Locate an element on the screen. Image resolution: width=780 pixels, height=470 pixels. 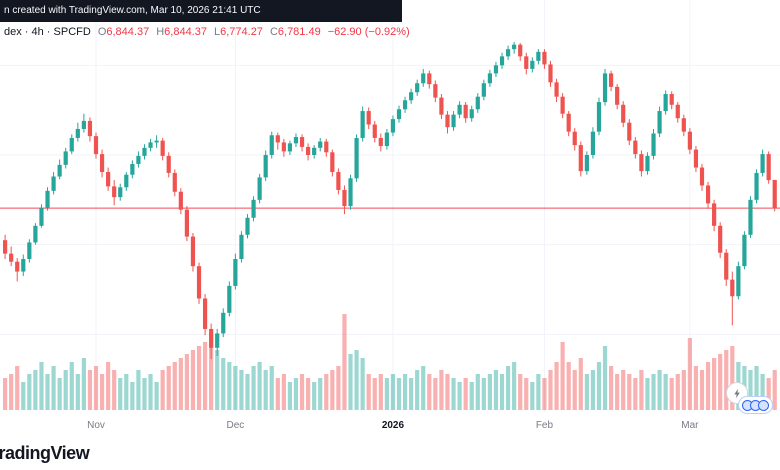
reactions-widget is located at coordinates (755, 405).